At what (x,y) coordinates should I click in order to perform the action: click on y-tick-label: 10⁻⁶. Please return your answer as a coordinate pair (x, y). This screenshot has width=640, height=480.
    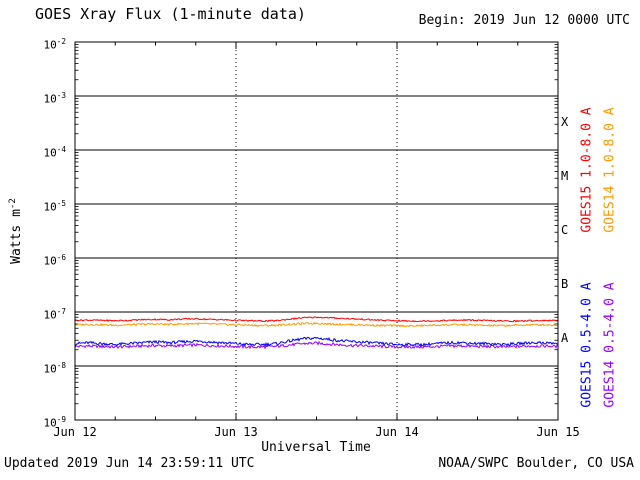
    Looking at the image, I should click on (54, 260).